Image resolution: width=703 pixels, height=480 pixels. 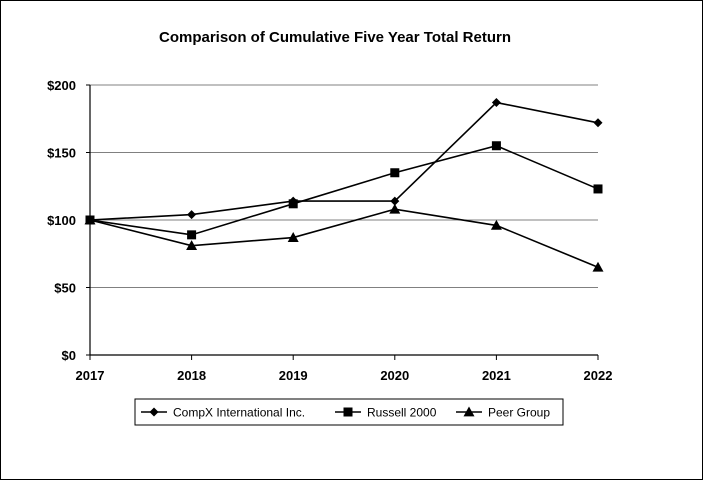 I want to click on series-peer-group, so click(x=344, y=237).